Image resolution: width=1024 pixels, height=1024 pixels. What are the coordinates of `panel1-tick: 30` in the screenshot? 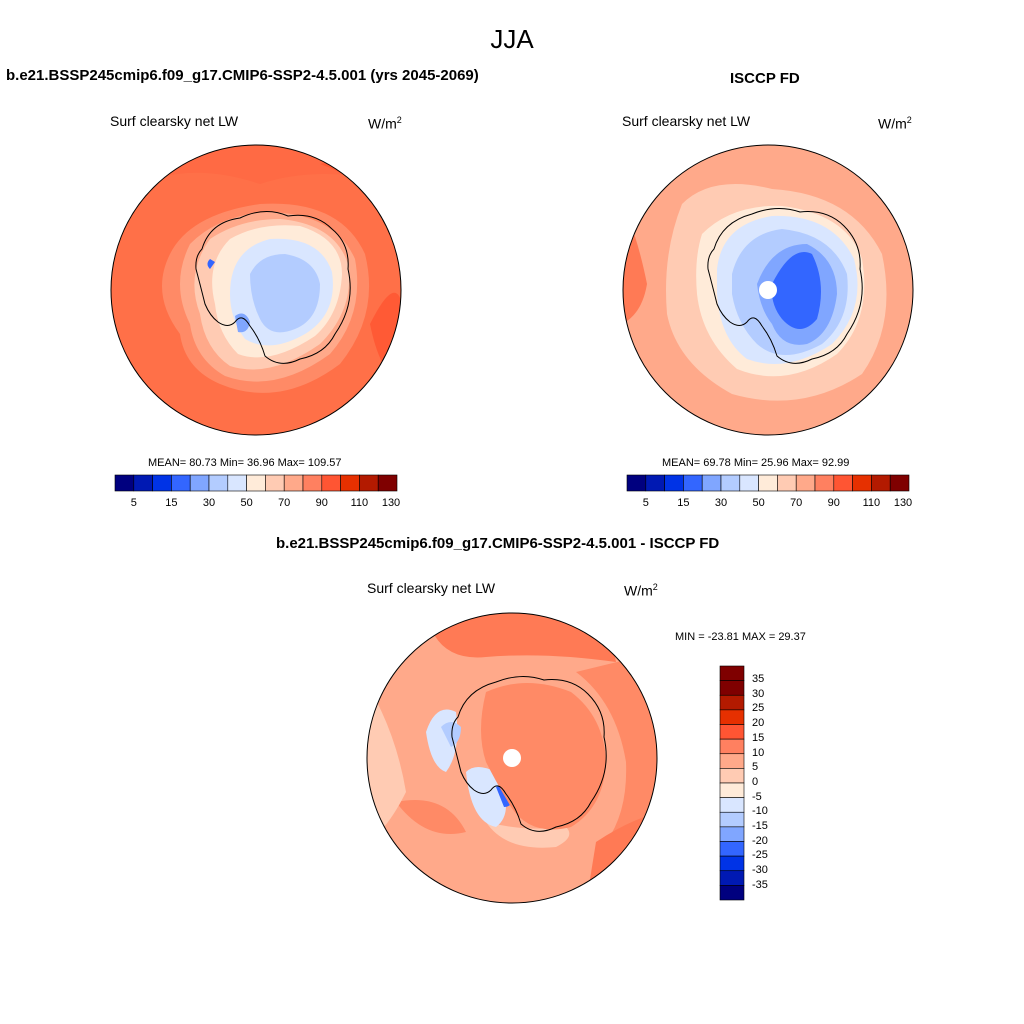 It's located at (209, 503).